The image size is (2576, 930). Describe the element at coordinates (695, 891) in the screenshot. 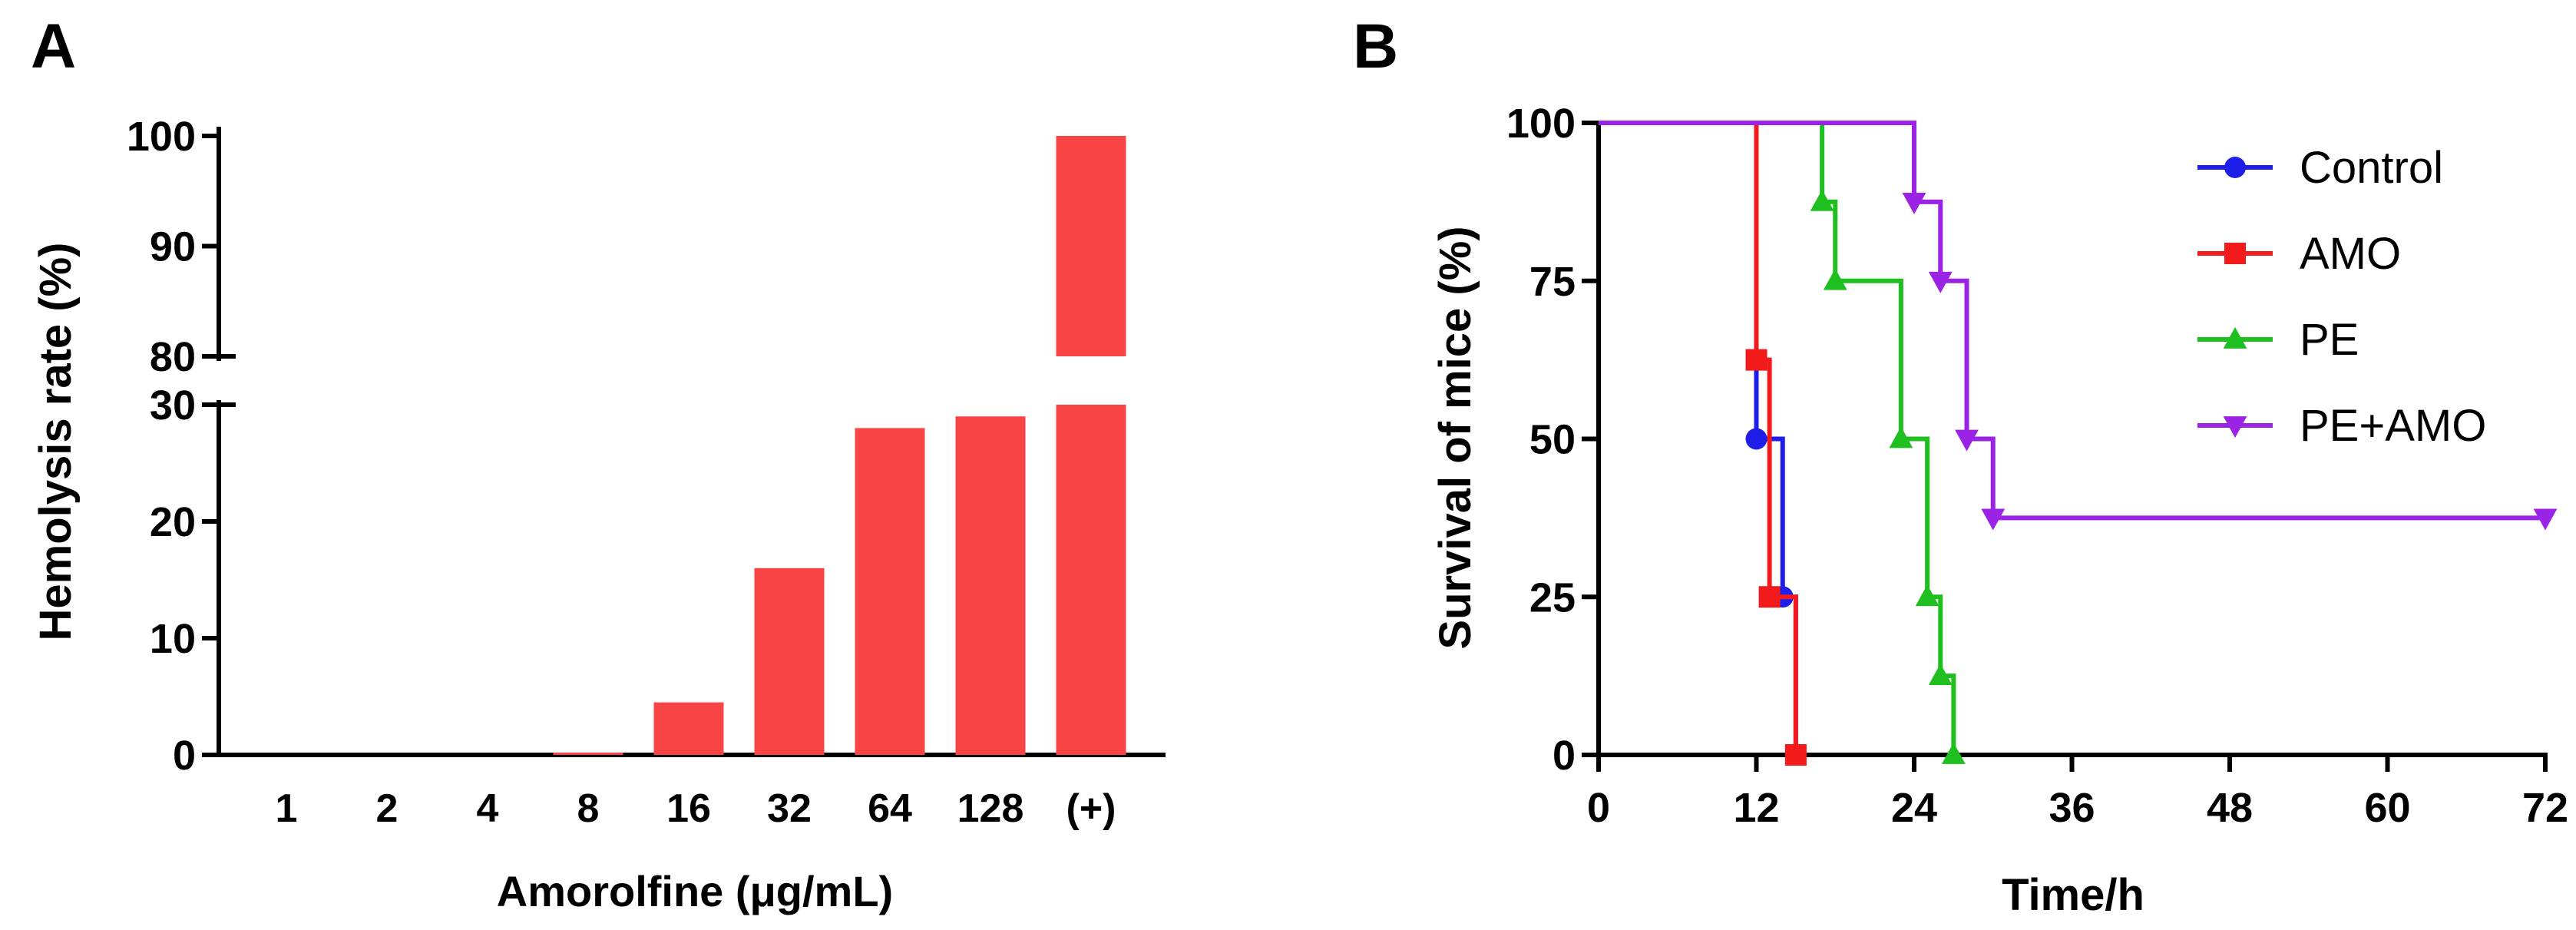

I see `panel-a-xlabel: Amorolfine (μg/mL)` at that location.